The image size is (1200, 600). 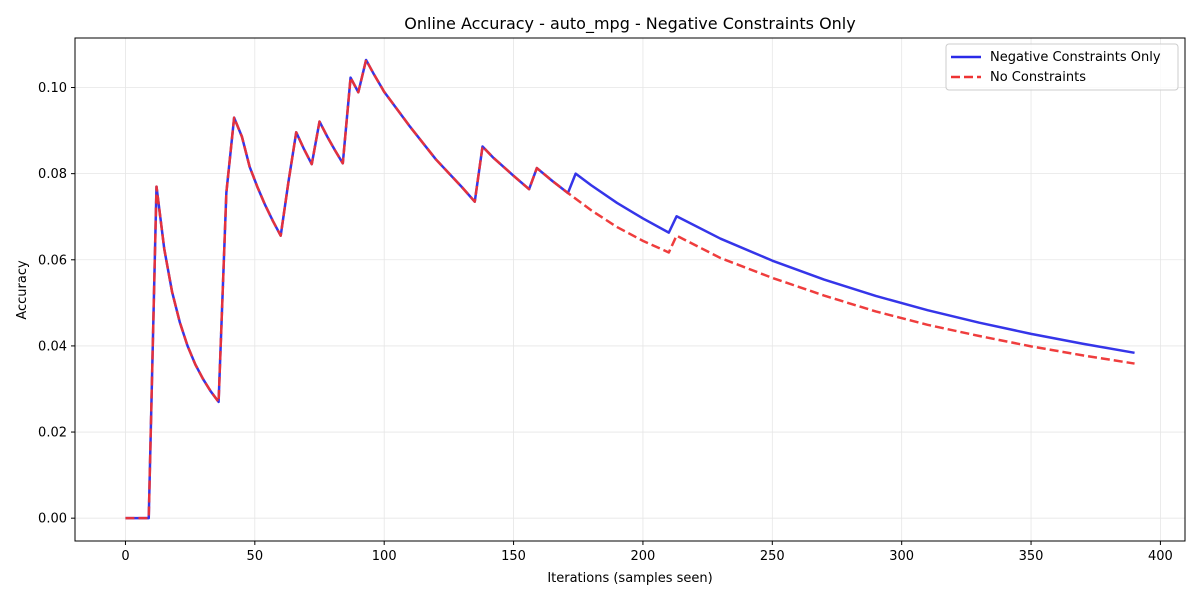 I want to click on y-axis: 0.00 0.02 0.04 0.06 0.08 0.10, so click(x=56, y=304).